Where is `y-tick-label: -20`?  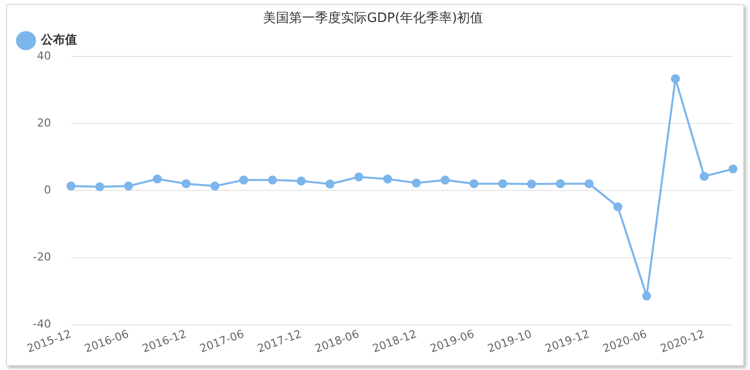
y-tick-label: -20 is located at coordinates (42, 257).